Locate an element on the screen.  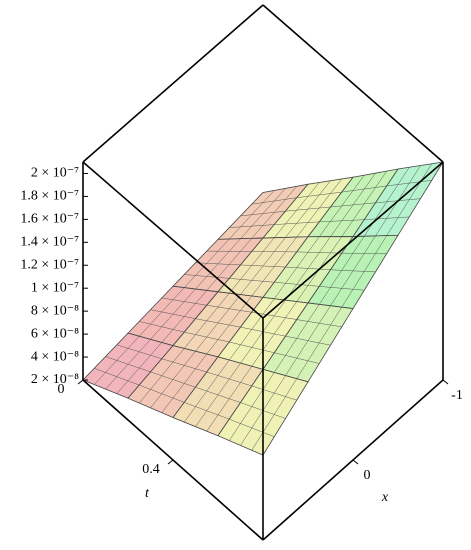
z-tick-label: 1 × 10⁻⁷ is located at coordinates (55, 287).